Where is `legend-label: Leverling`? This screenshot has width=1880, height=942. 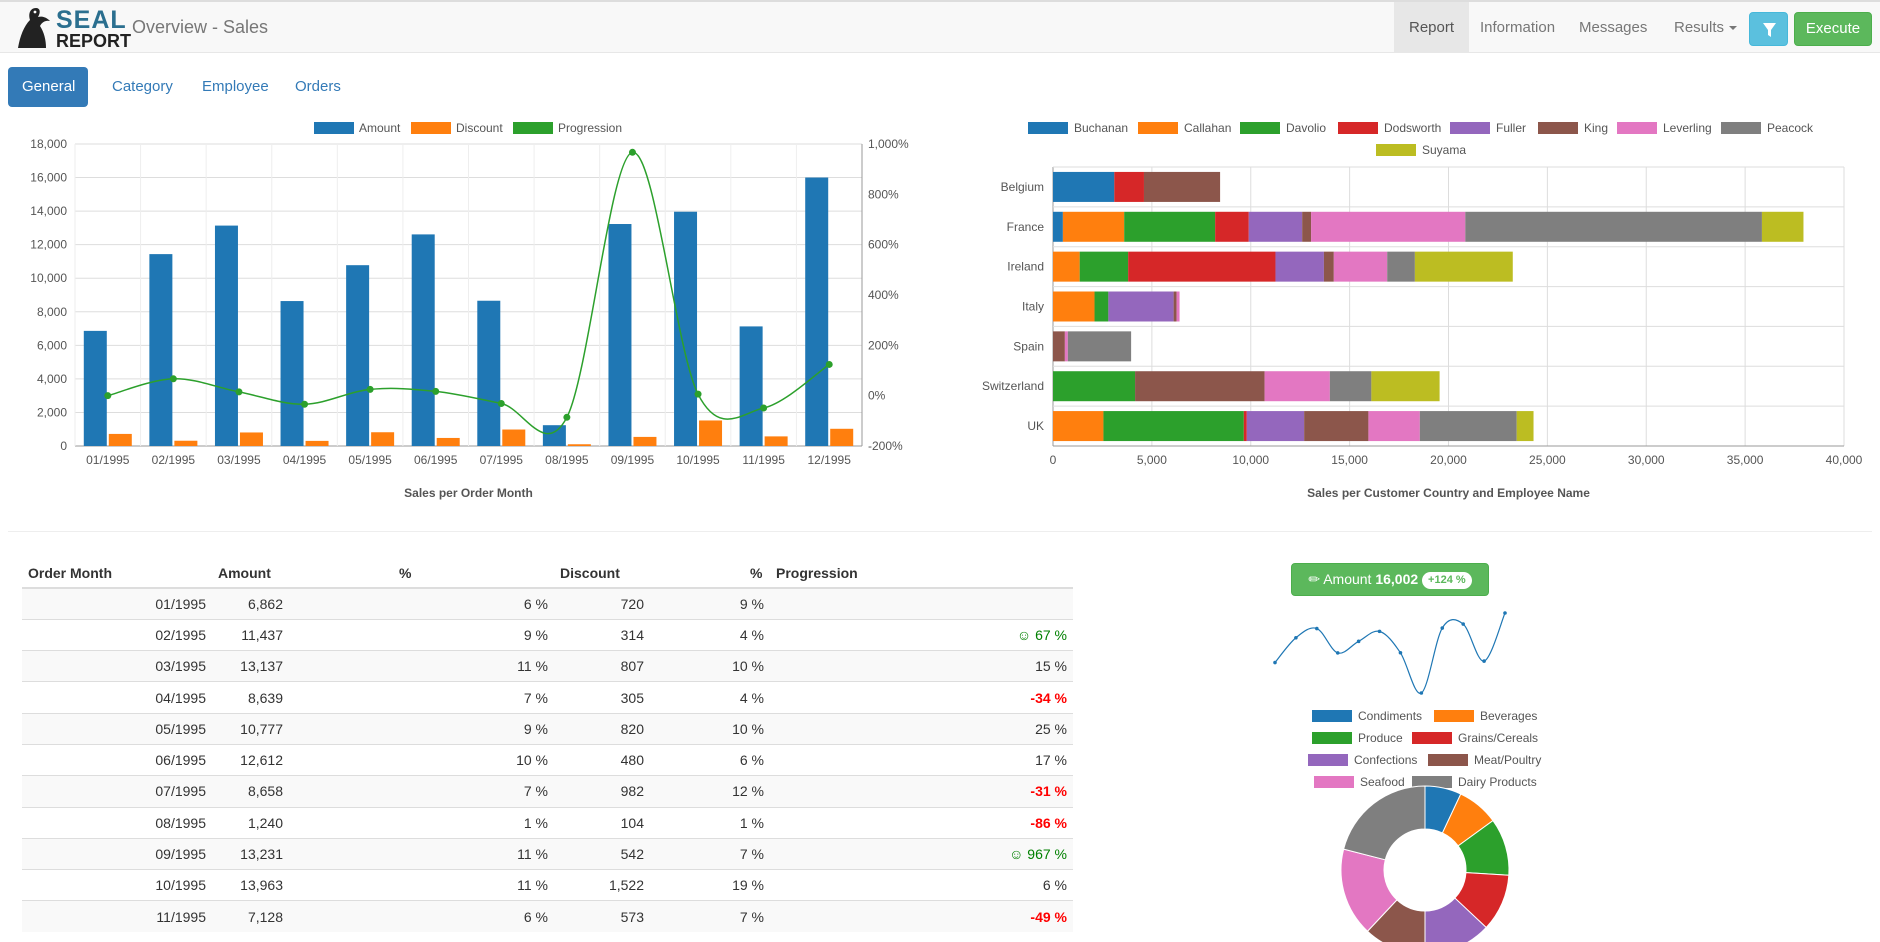
legend-label: Leverling is located at coordinates (1687, 128).